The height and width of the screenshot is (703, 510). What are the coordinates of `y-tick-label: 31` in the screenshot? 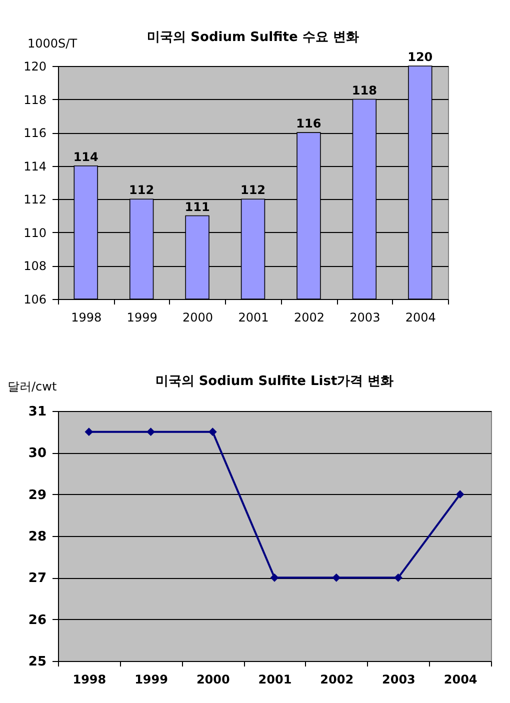 It's located at (37, 412).